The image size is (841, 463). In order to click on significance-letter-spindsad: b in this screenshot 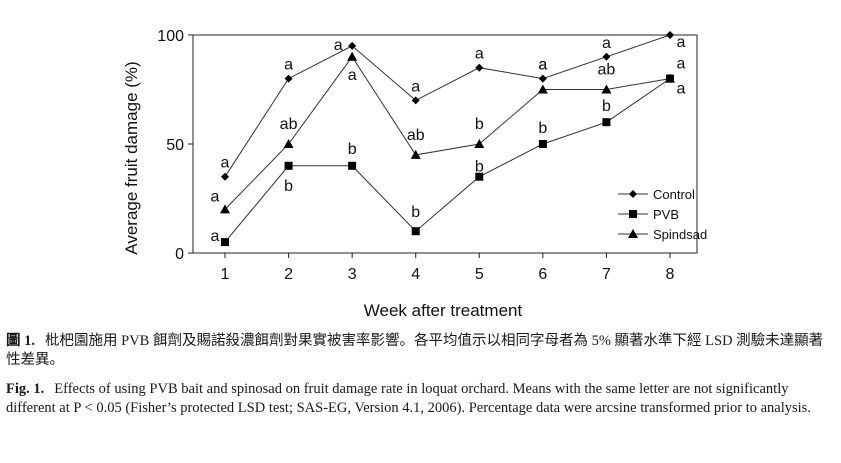, I will do `click(479, 124)`.